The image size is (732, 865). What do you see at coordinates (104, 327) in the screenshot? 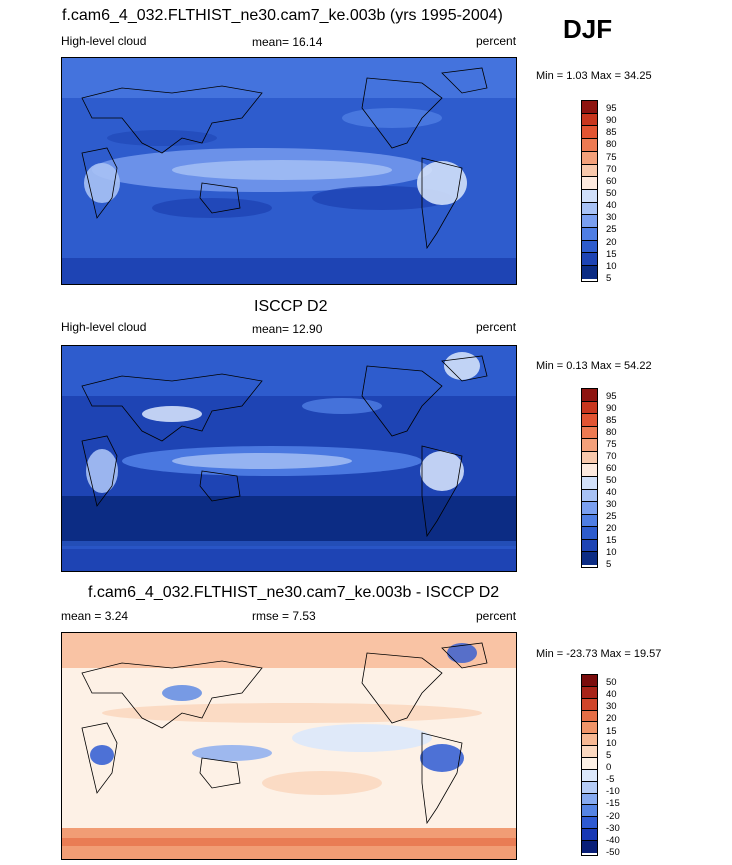
I see `panel2-variable: High-level cloud` at bounding box center [104, 327].